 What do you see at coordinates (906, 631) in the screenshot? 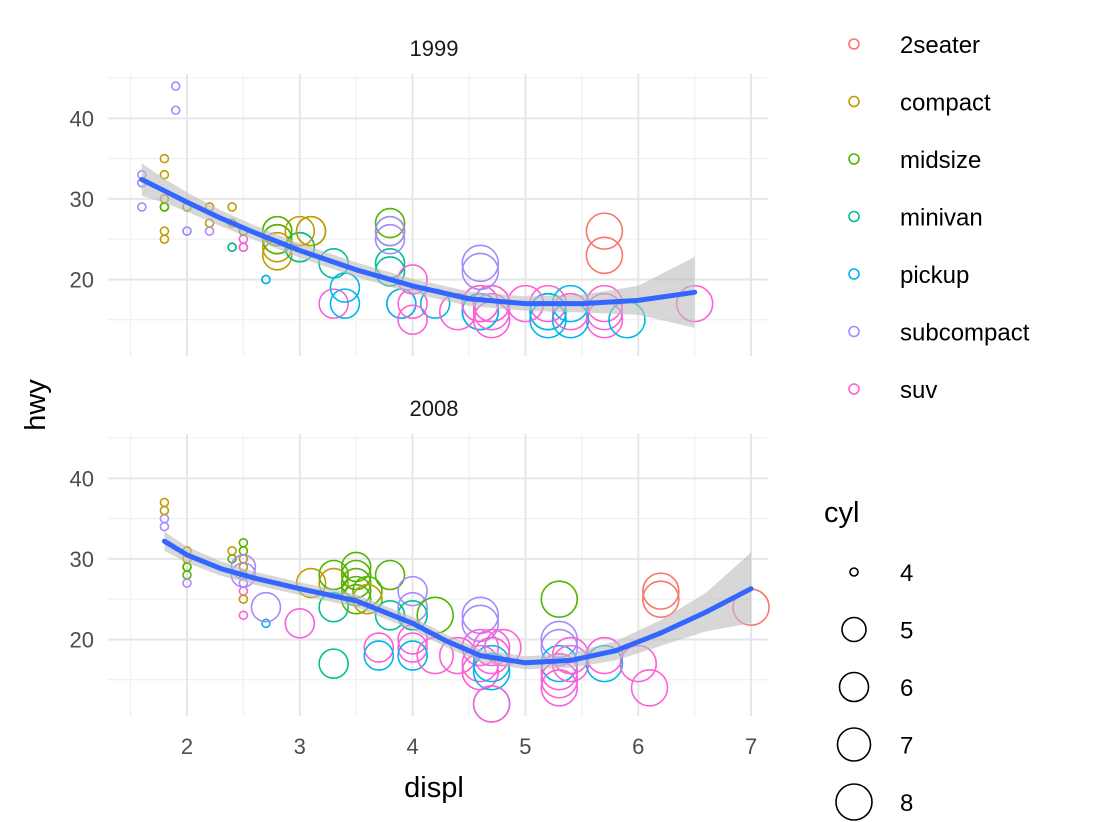
I see `size-legend-label-5: 5` at bounding box center [906, 631].